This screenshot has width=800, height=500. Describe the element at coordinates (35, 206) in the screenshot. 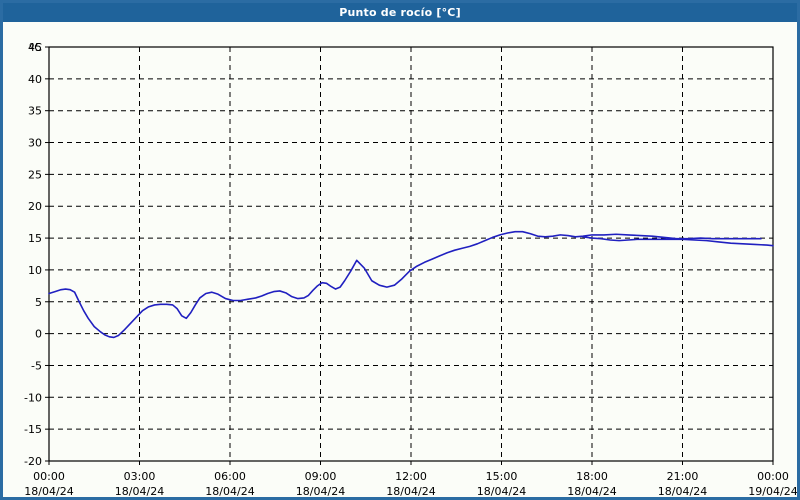

I see `y-tick-label: 20` at that location.